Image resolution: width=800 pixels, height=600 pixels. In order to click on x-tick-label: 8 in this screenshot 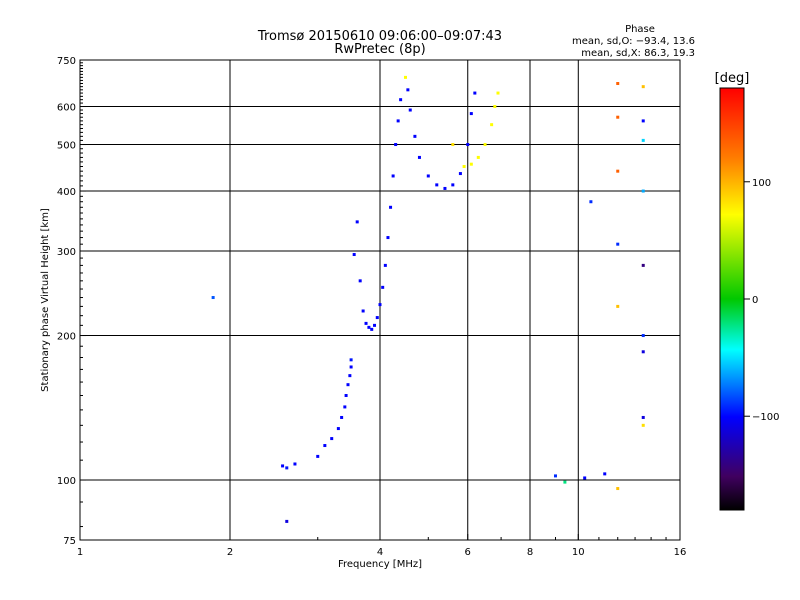, I will do `click(530, 552)`.